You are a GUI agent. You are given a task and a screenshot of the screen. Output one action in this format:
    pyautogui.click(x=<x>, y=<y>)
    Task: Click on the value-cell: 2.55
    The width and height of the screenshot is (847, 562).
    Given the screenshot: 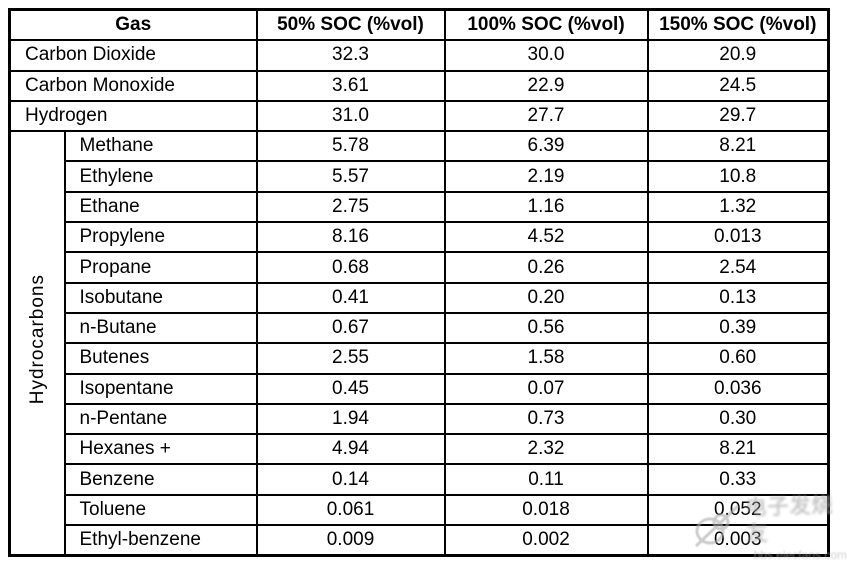 What is the action you would take?
    pyautogui.click(x=350, y=358)
    